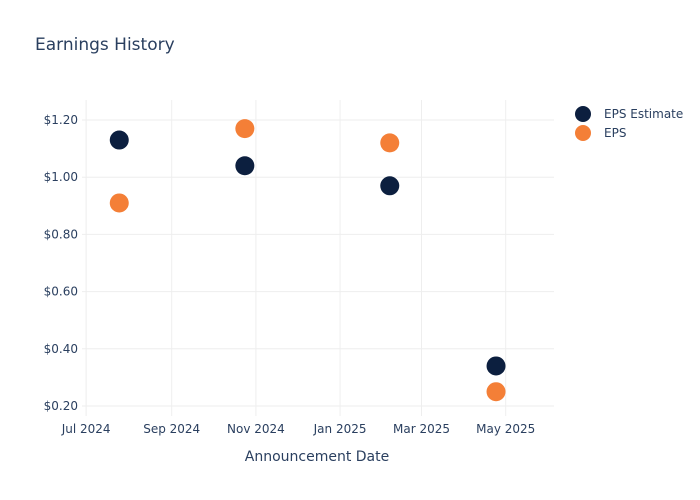 Image resolution: width=700 pixels, height=500 pixels. I want to click on x-tick-label: Nov 2024, so click(256, 429).